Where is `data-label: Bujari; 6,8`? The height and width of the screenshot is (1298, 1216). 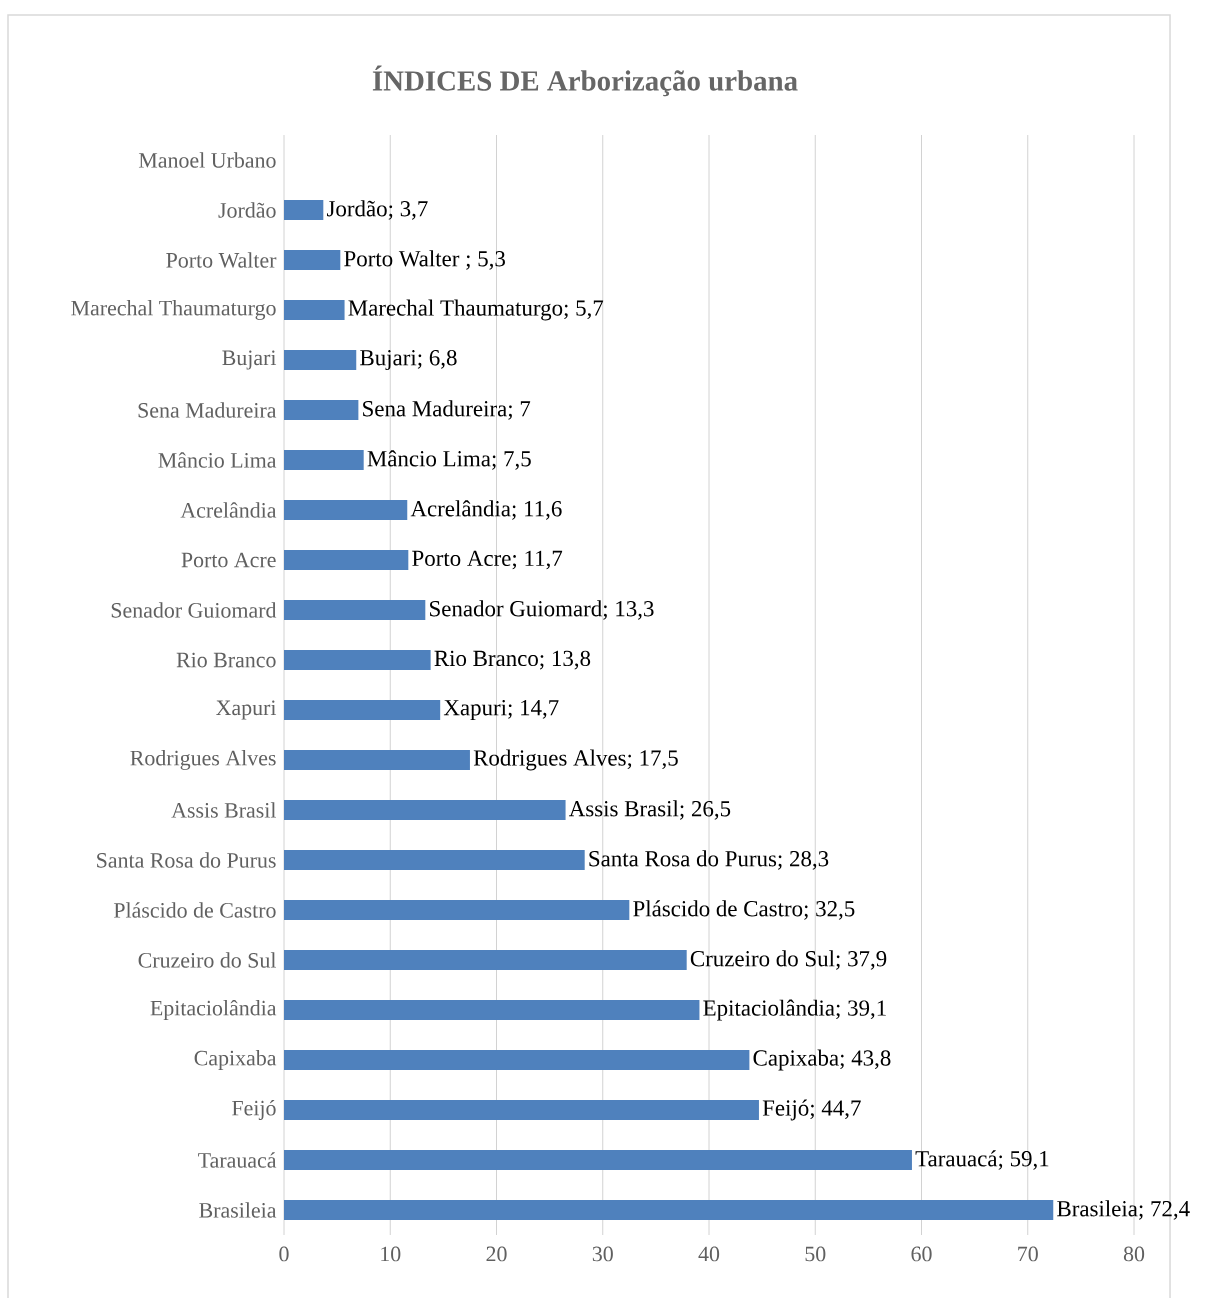
data-label: Bujari; 6,8 is located at coordinates (408, 360).